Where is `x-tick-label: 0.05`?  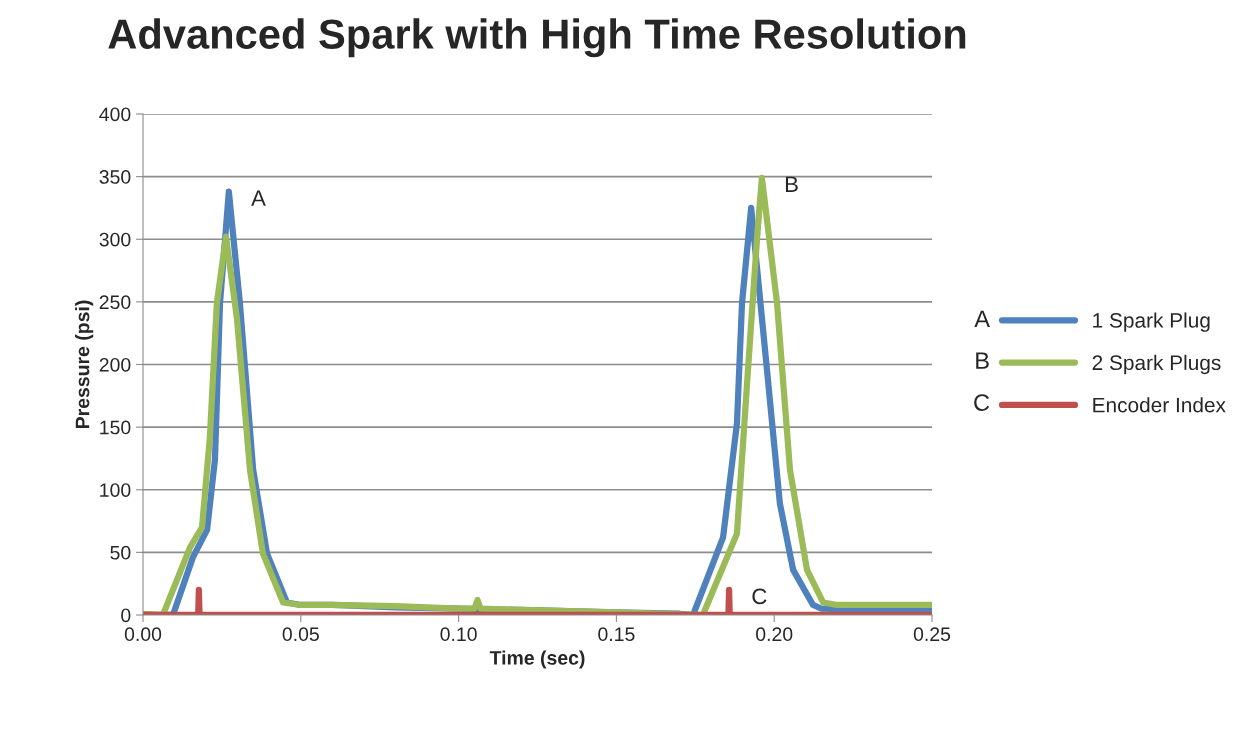
x-tick-label: 0.05 is located at coordinates (300, 634).